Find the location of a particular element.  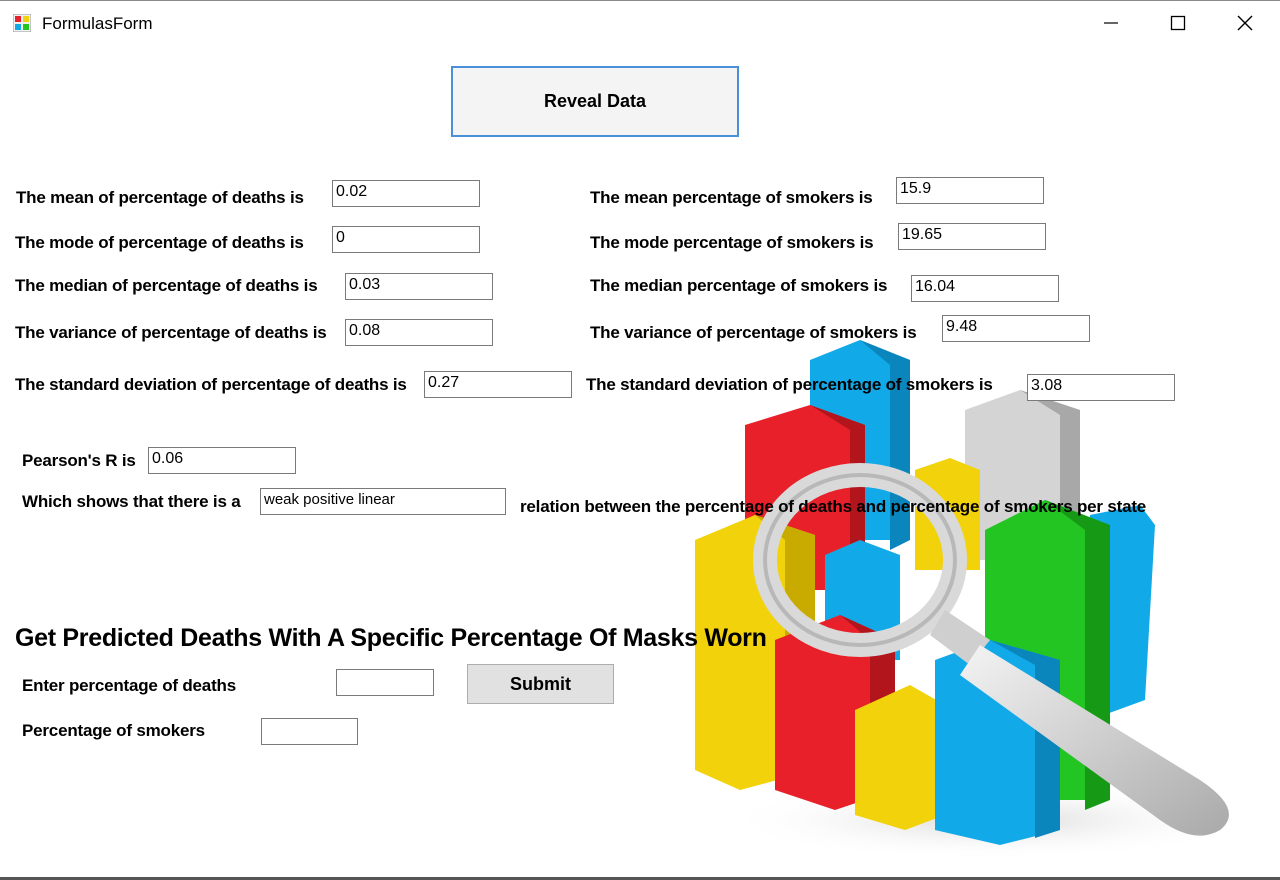

deaths-median-field: 0.03 is located at coordinates (419, 286).